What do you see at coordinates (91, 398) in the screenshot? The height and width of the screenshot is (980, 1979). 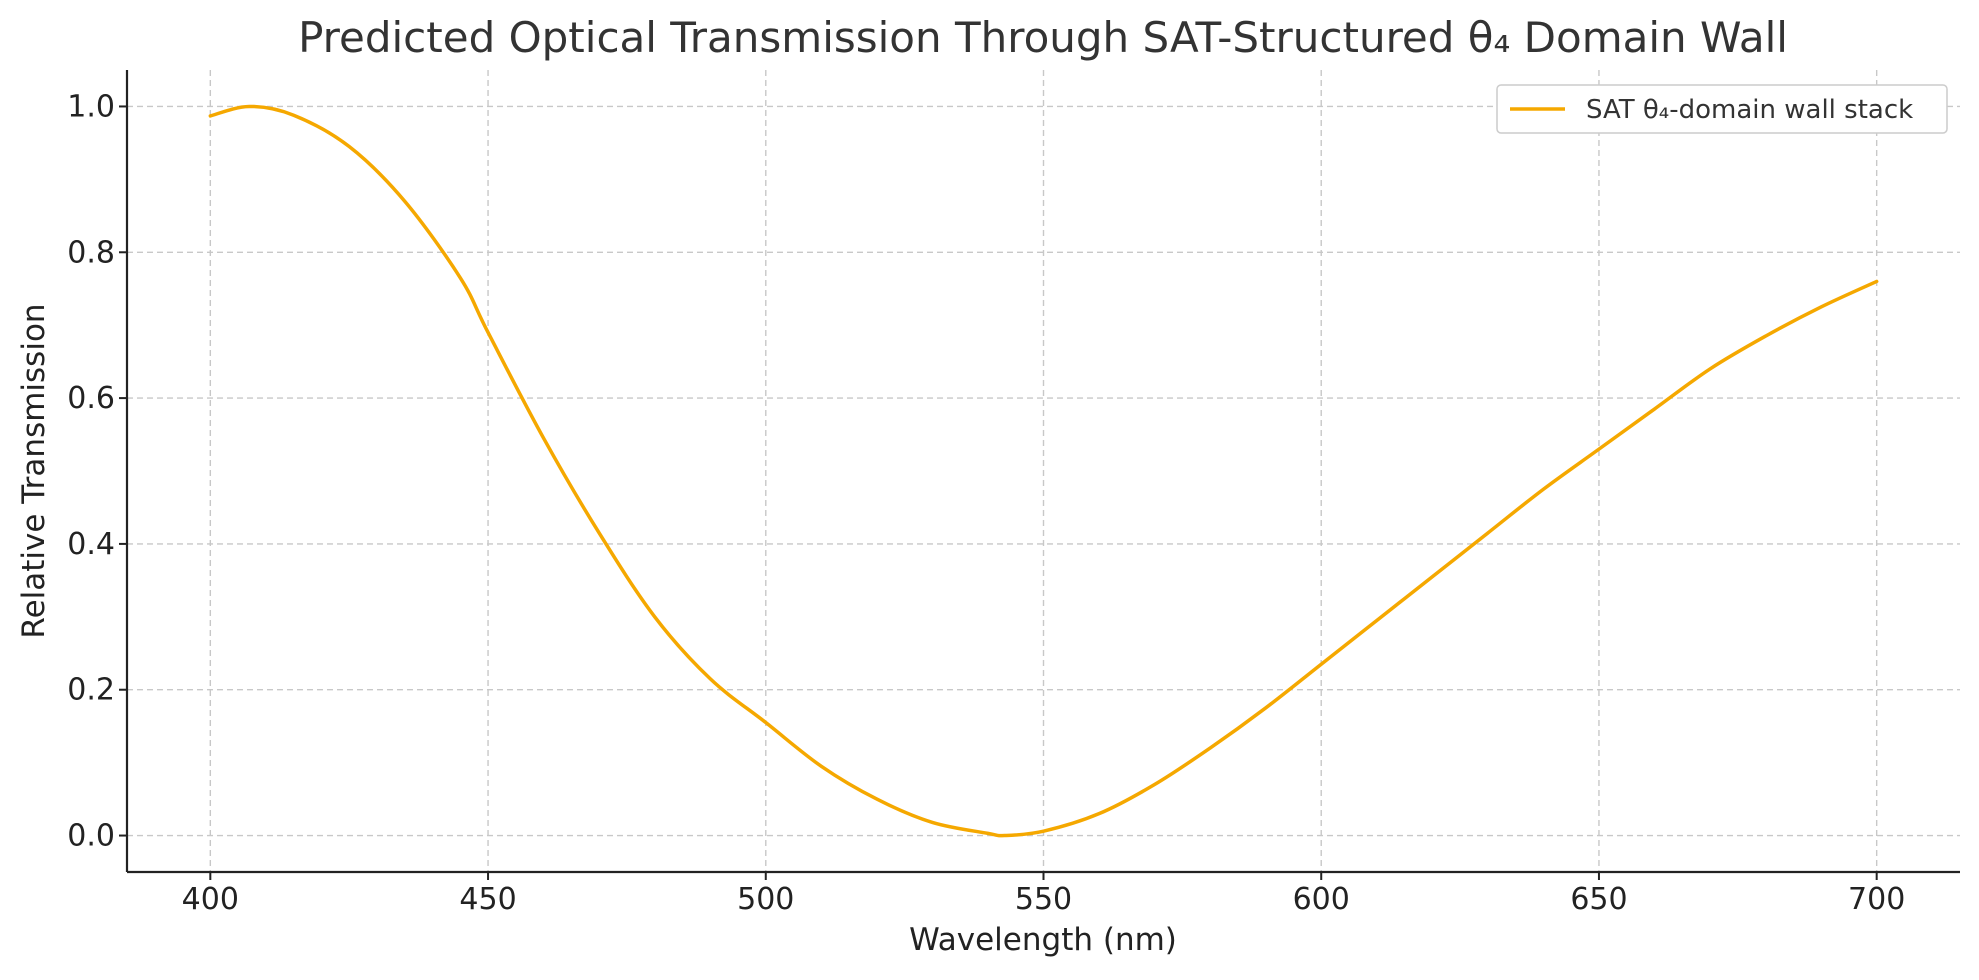 I see `y-tick-label: 0.6` at bounding box center [91, 398].